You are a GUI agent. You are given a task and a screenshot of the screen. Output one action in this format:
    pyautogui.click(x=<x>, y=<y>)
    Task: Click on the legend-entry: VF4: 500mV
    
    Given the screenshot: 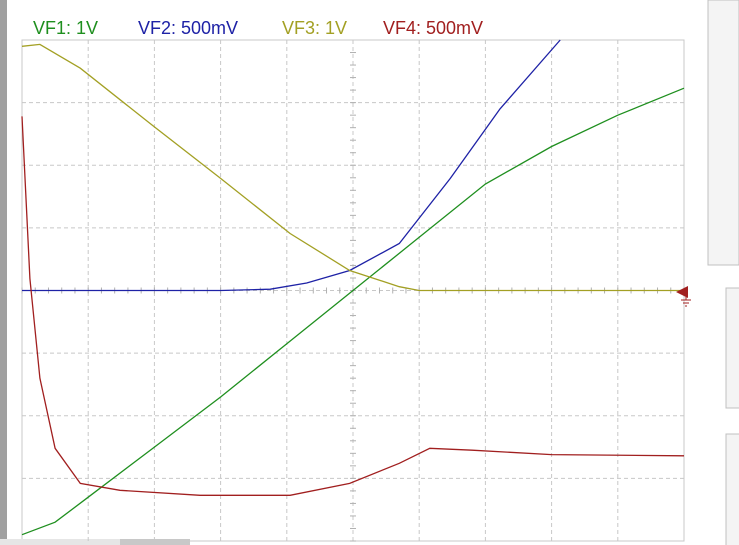 What is the action you would take?
    pyautogui.click(x=433, y=28)
    